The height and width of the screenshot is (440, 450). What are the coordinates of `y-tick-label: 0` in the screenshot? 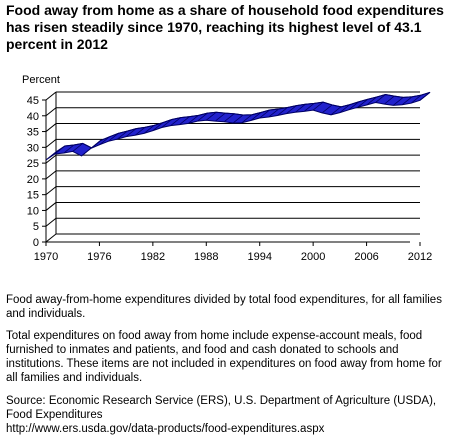 It's located at (36, 243).